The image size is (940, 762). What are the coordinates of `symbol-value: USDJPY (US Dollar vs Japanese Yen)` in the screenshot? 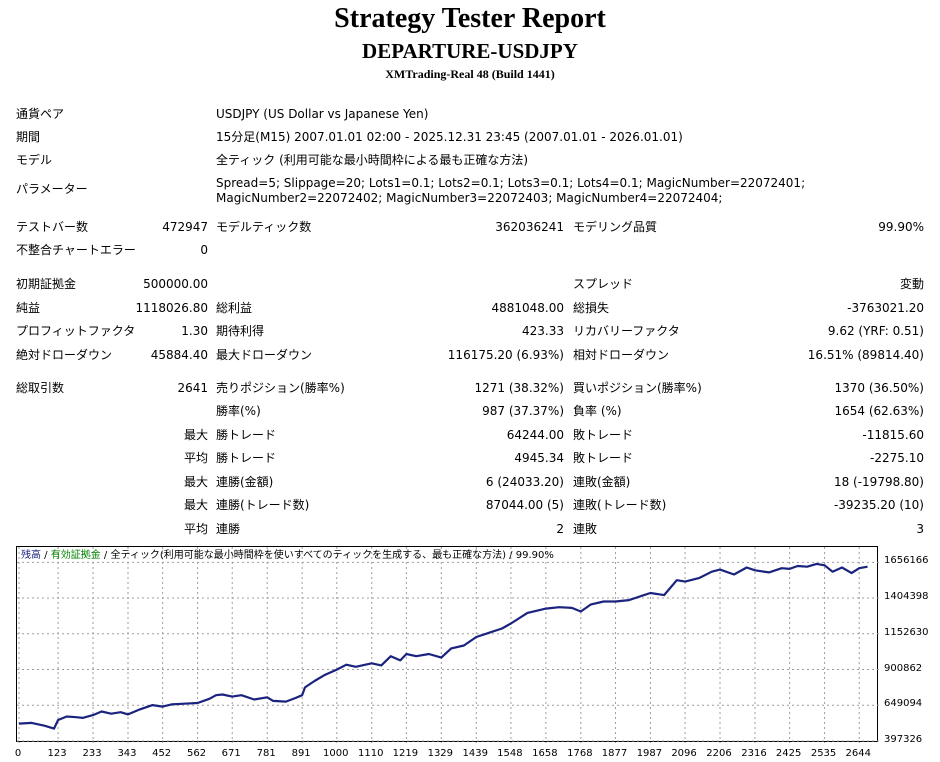 It's located at (322, 114).